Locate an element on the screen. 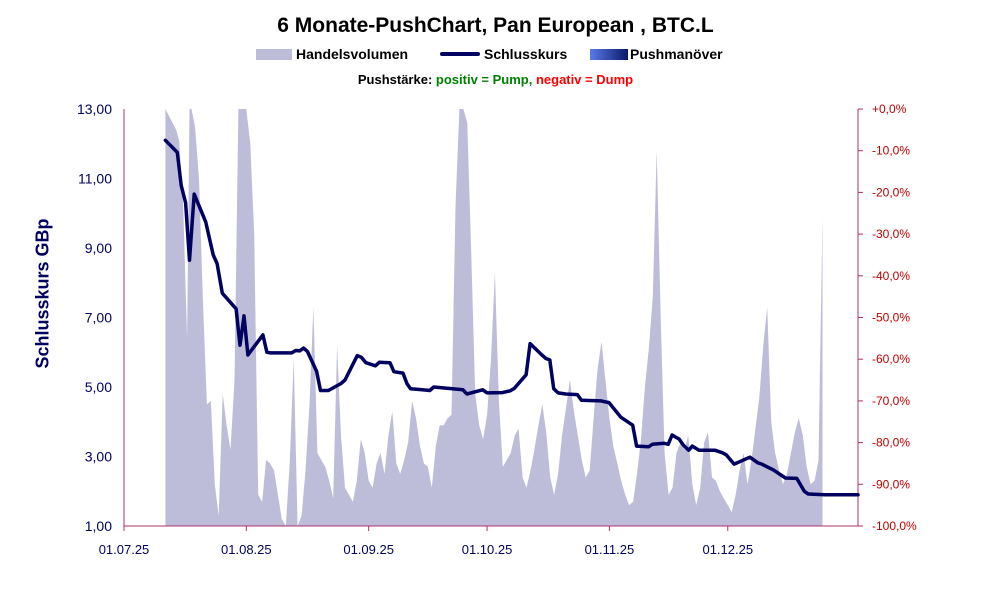 The width and height of the screenshot is (991, 591). legend-label-close: Schlusskurs is located at coordinates (526, 54).